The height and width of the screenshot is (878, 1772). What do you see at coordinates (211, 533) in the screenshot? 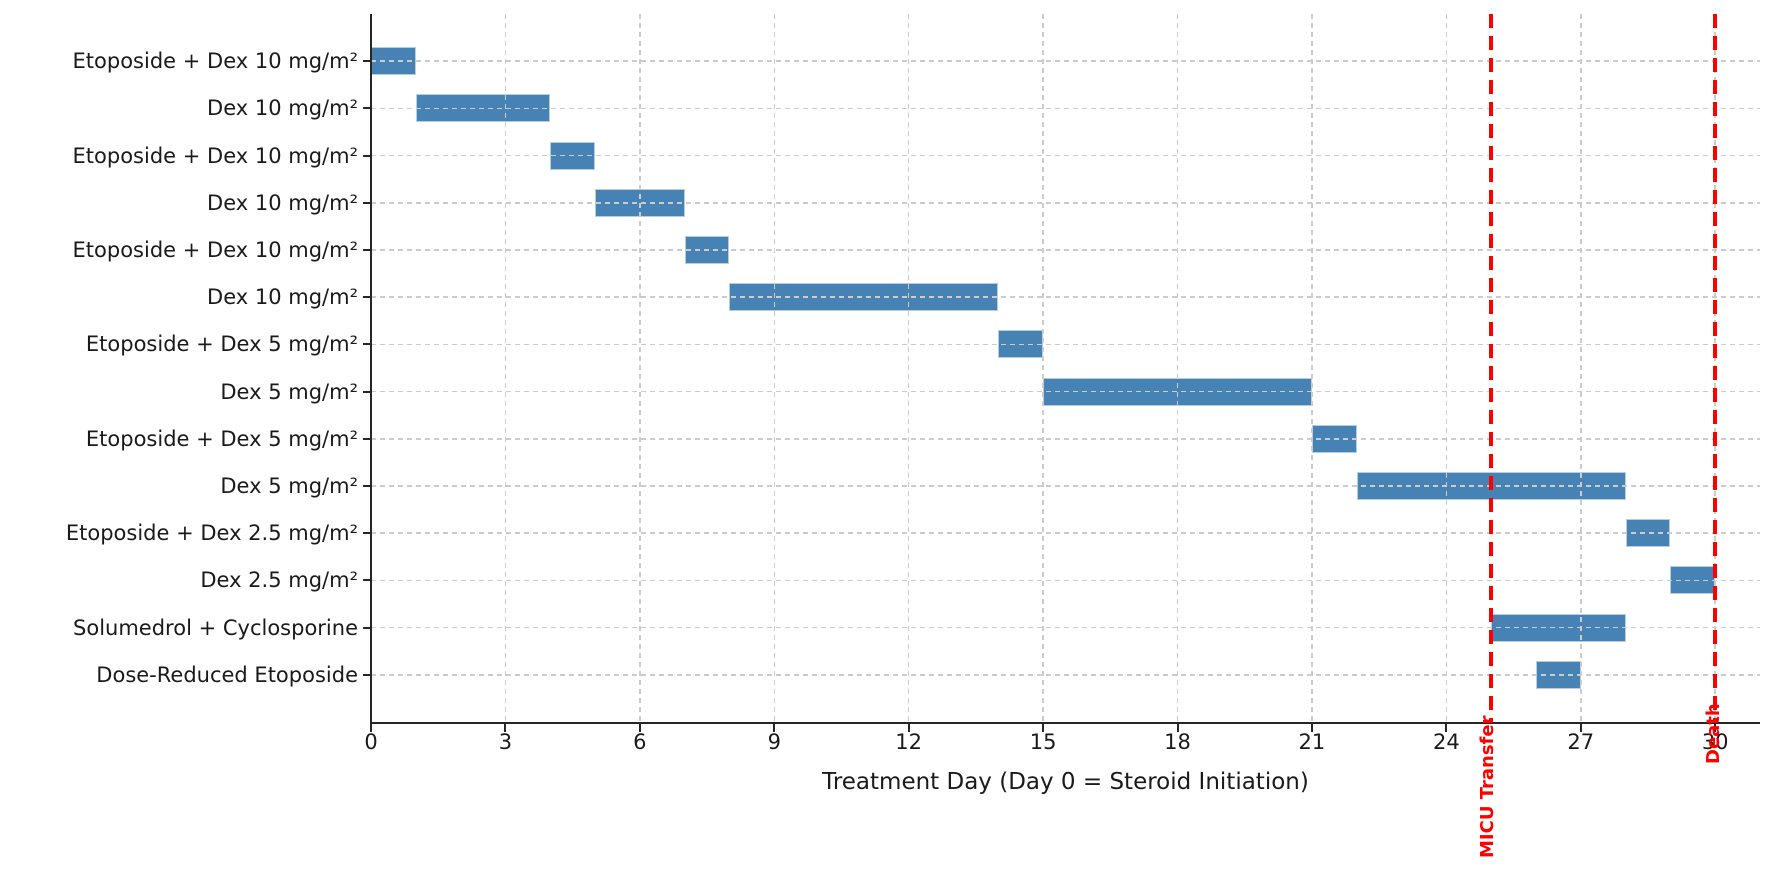
I see `y-tick-label: Etoposide + Dex 2.5 mg/m²` at bounding box center [211, 533].